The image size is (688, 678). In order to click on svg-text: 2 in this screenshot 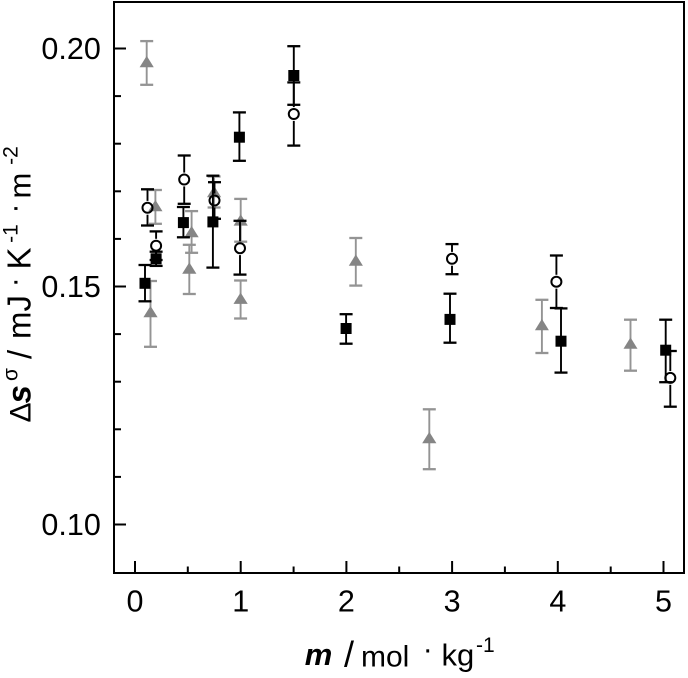, I will do `click(346, 602)`.